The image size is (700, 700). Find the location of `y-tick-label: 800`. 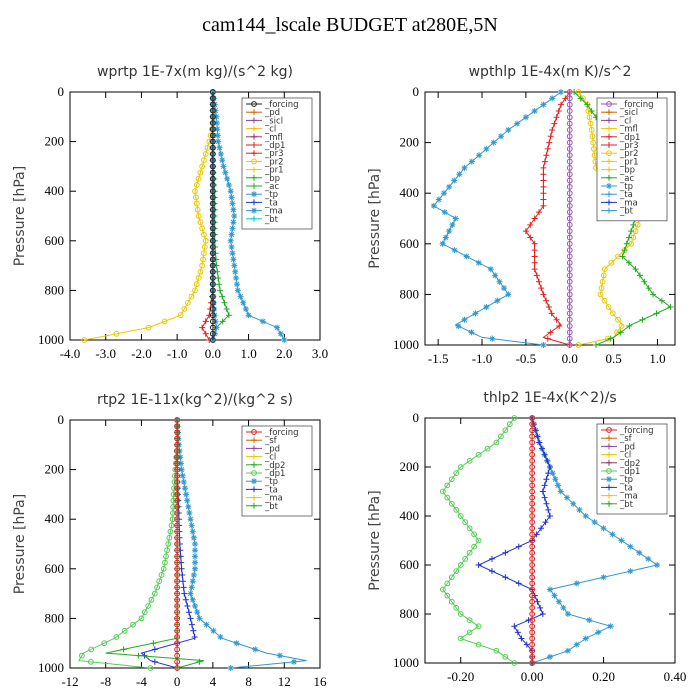

y-tick-label: 800 is located at coordinates (55, 289).